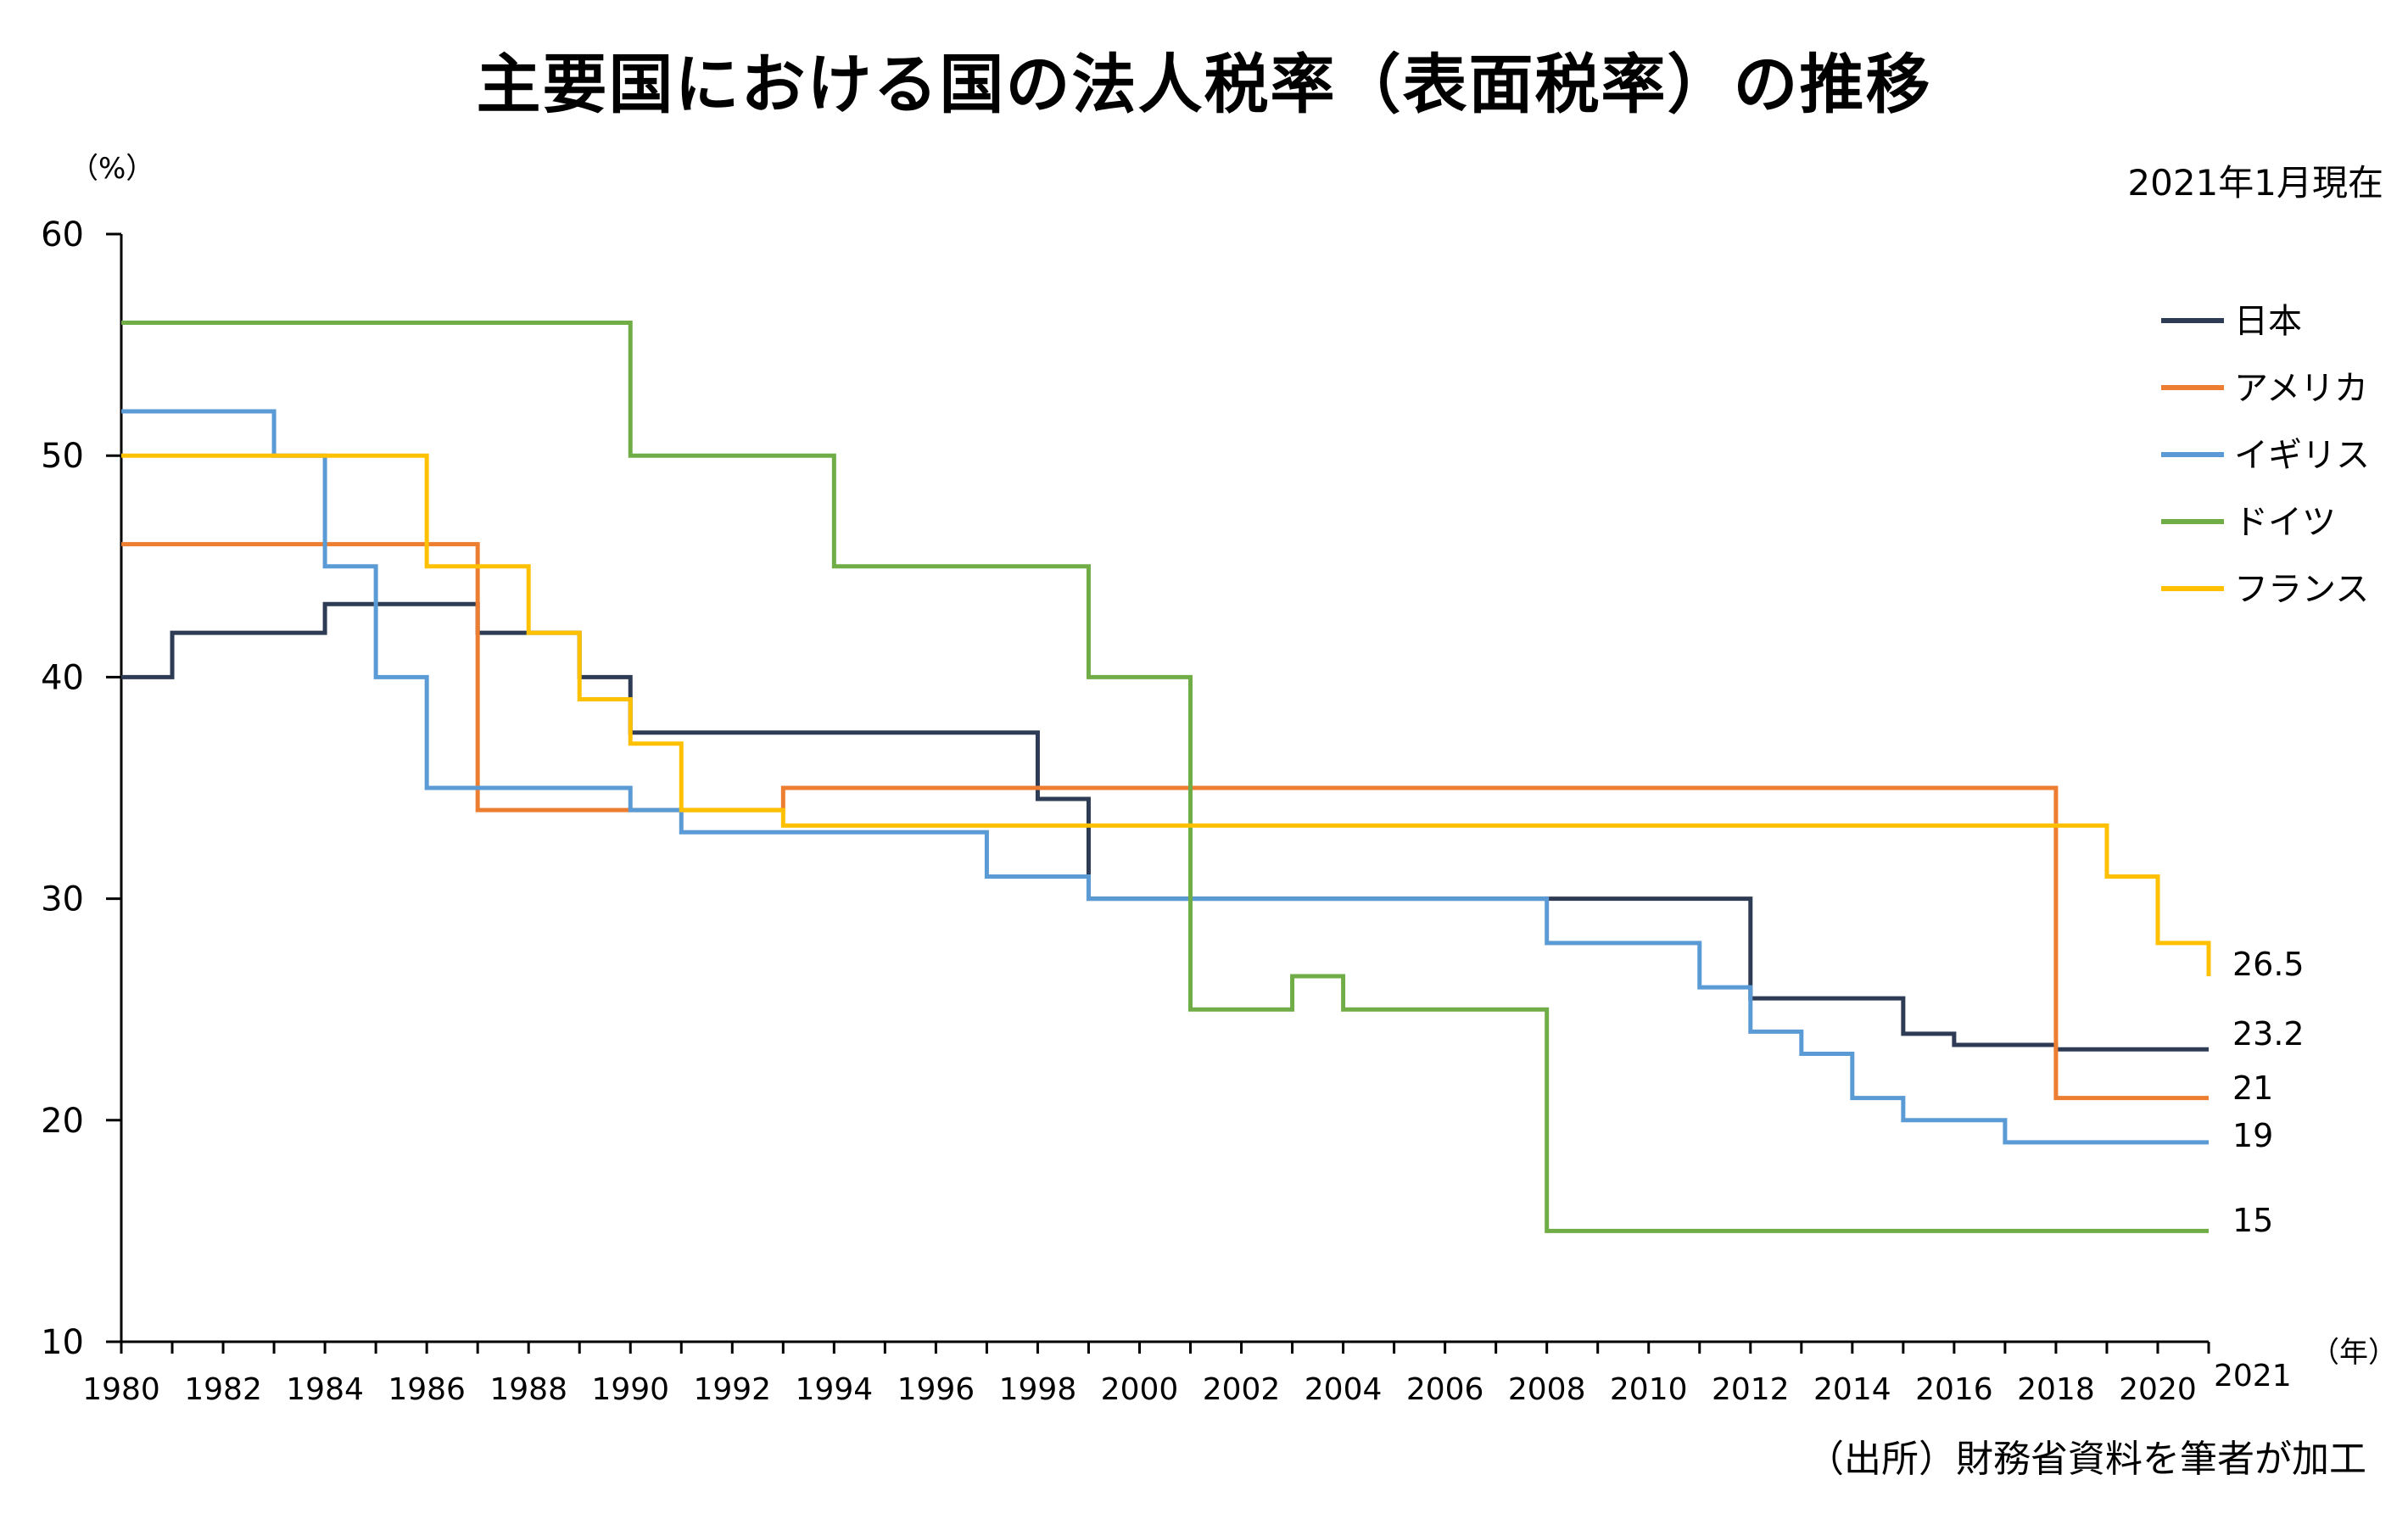 The height and width of the screenshot is (1519, 2408). I want to click on y-tick-label: 40, so click(62, 677).